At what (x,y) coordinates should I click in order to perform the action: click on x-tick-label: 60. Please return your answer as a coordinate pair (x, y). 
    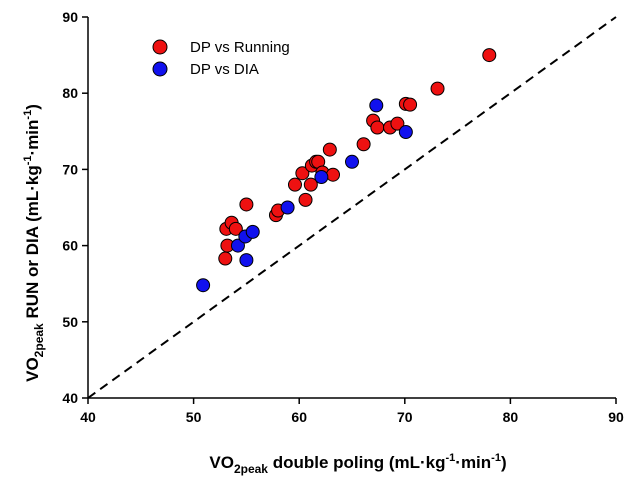
    Looking at the image, I should click on (299, 417).